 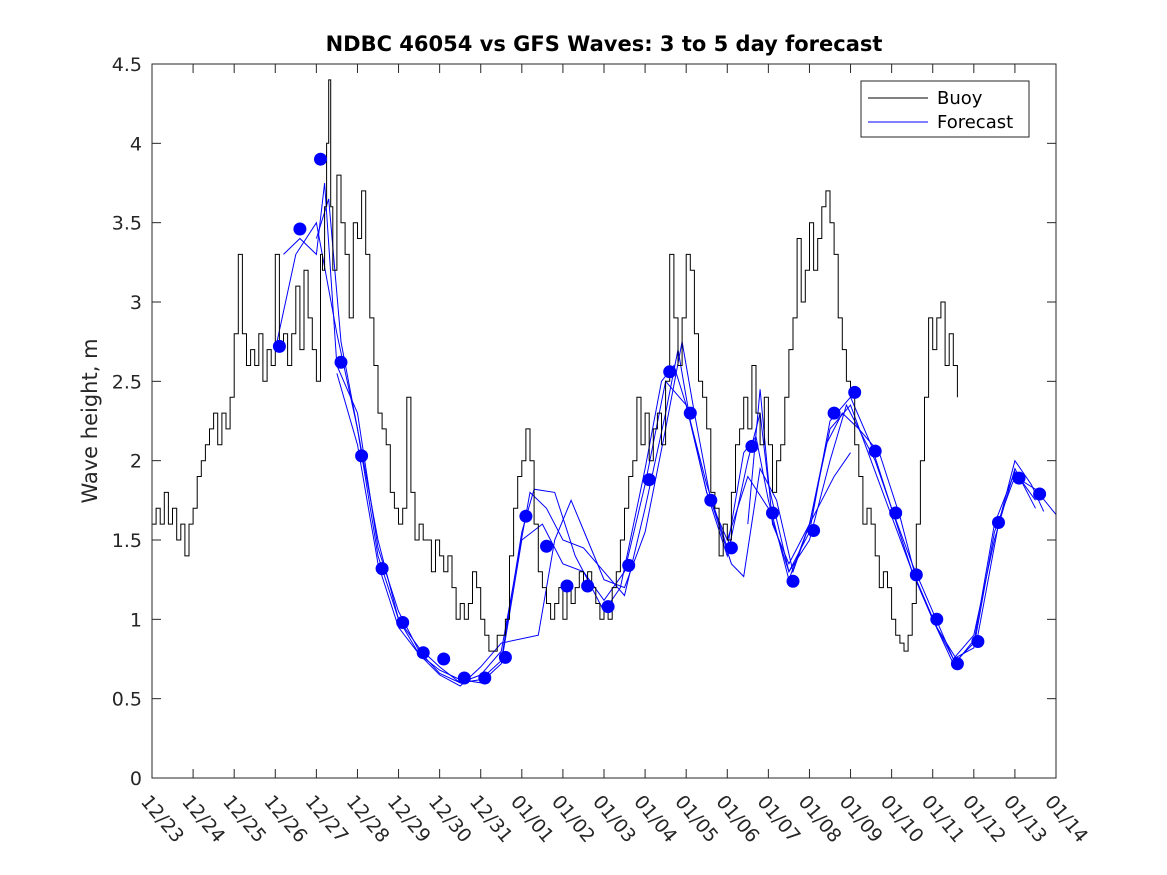 What do you see at coordinates (285, 819) in the screenshot?
I see `x-tick-label: 12/26` at bounding box center [285, 819].